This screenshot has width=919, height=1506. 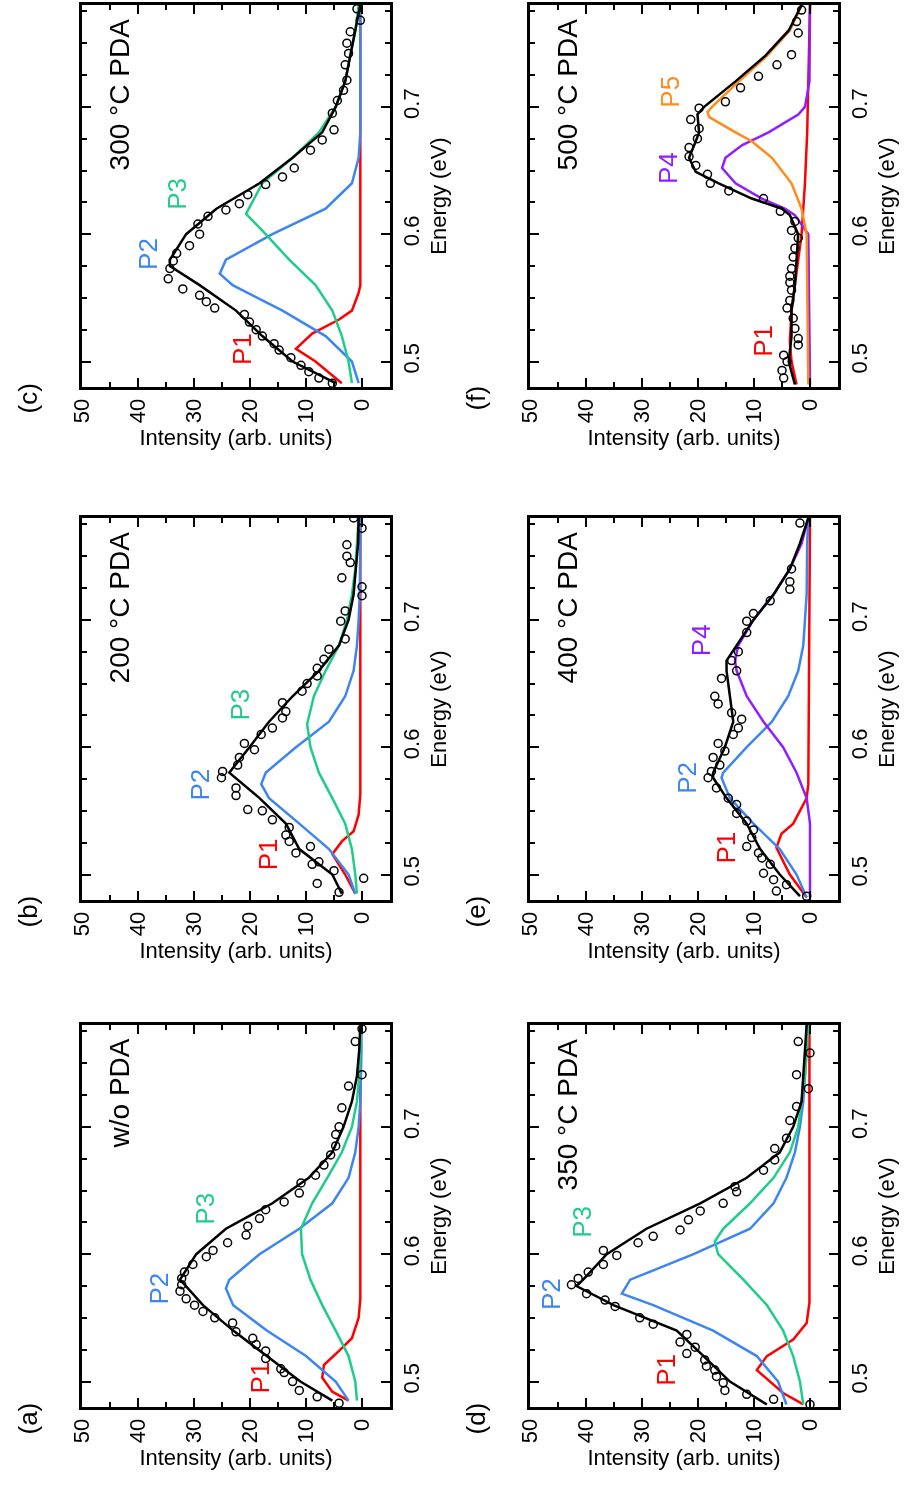 I want to click on y-tick-label: 0.6, so click(x=860, y=231).